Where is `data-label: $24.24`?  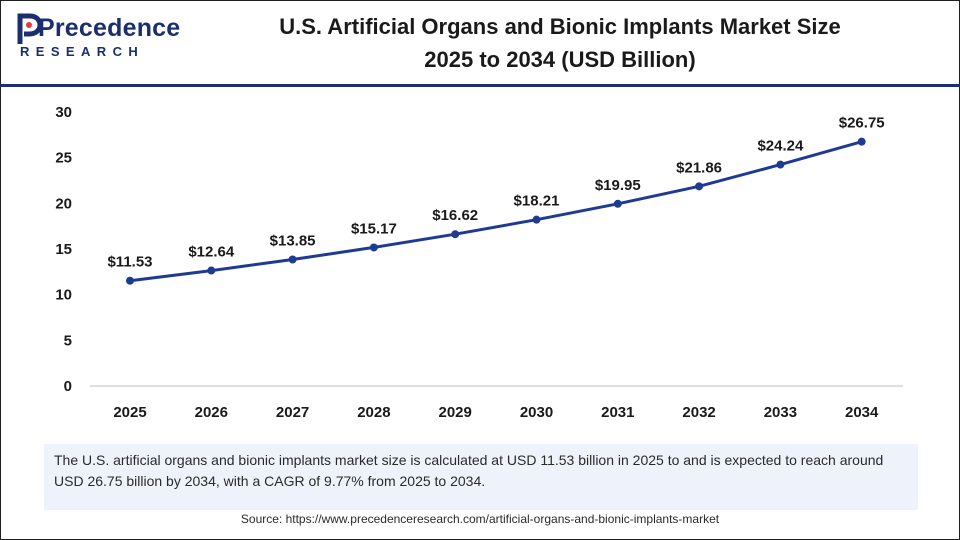 data-label: $24.24 is located at coordinates (780, 146).